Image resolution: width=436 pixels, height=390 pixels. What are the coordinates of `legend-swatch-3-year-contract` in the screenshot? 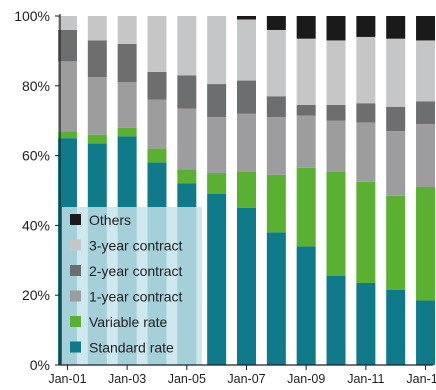 It's located at (75, 245).